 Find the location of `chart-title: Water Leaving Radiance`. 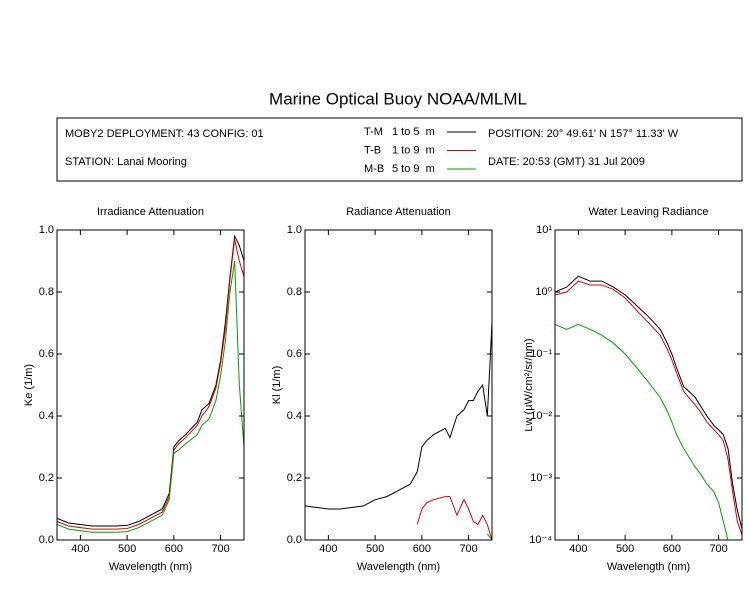

chart-title: Water Leaving Radiance is located at coordinates (648, 212).